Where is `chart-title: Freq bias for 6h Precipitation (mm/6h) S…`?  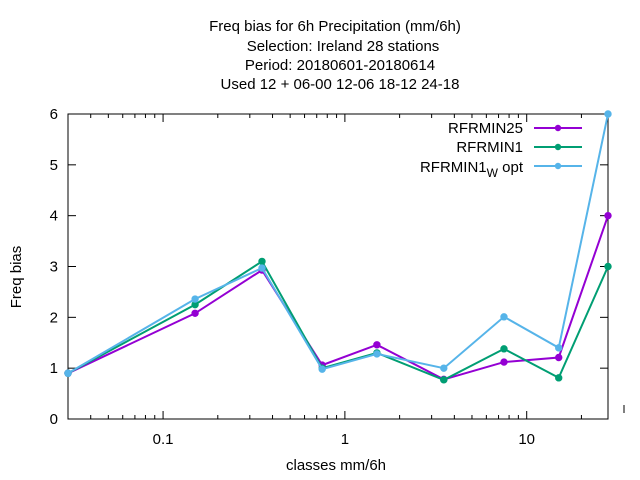 chart-title: Freq bias for 6h Precipitation (mm/6h) S… is located at coordinates (335, 55).